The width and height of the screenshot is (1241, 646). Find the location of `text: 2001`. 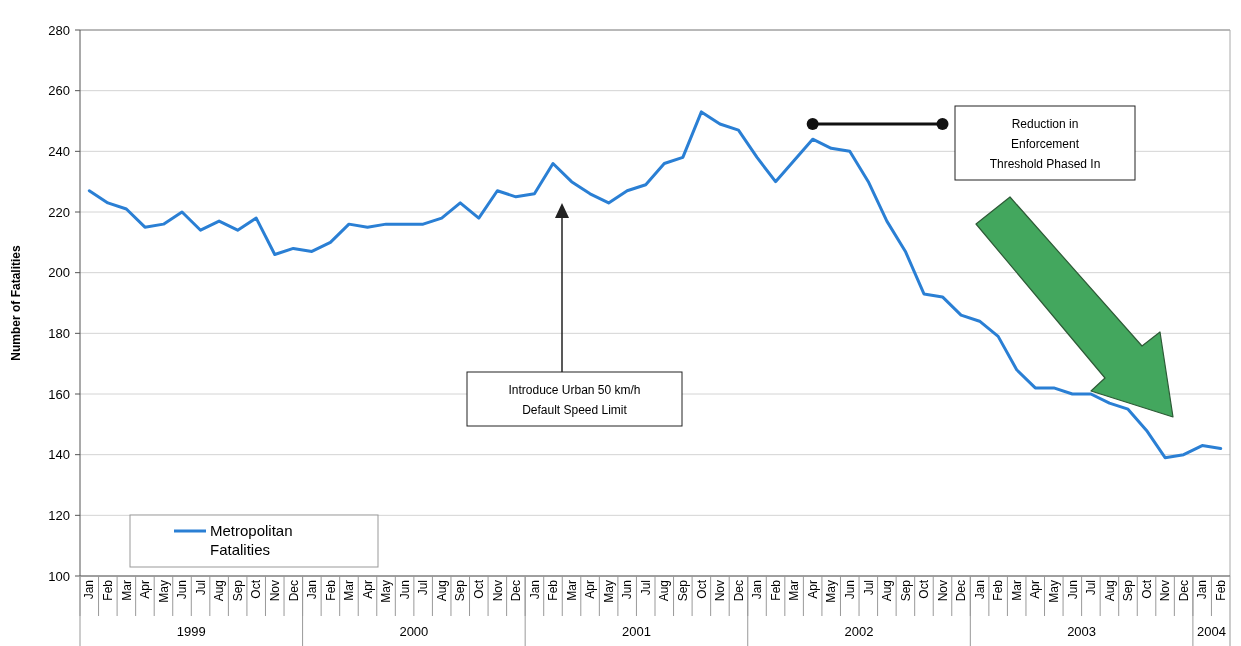

text: 2001 is located at coordinates (636, 631).